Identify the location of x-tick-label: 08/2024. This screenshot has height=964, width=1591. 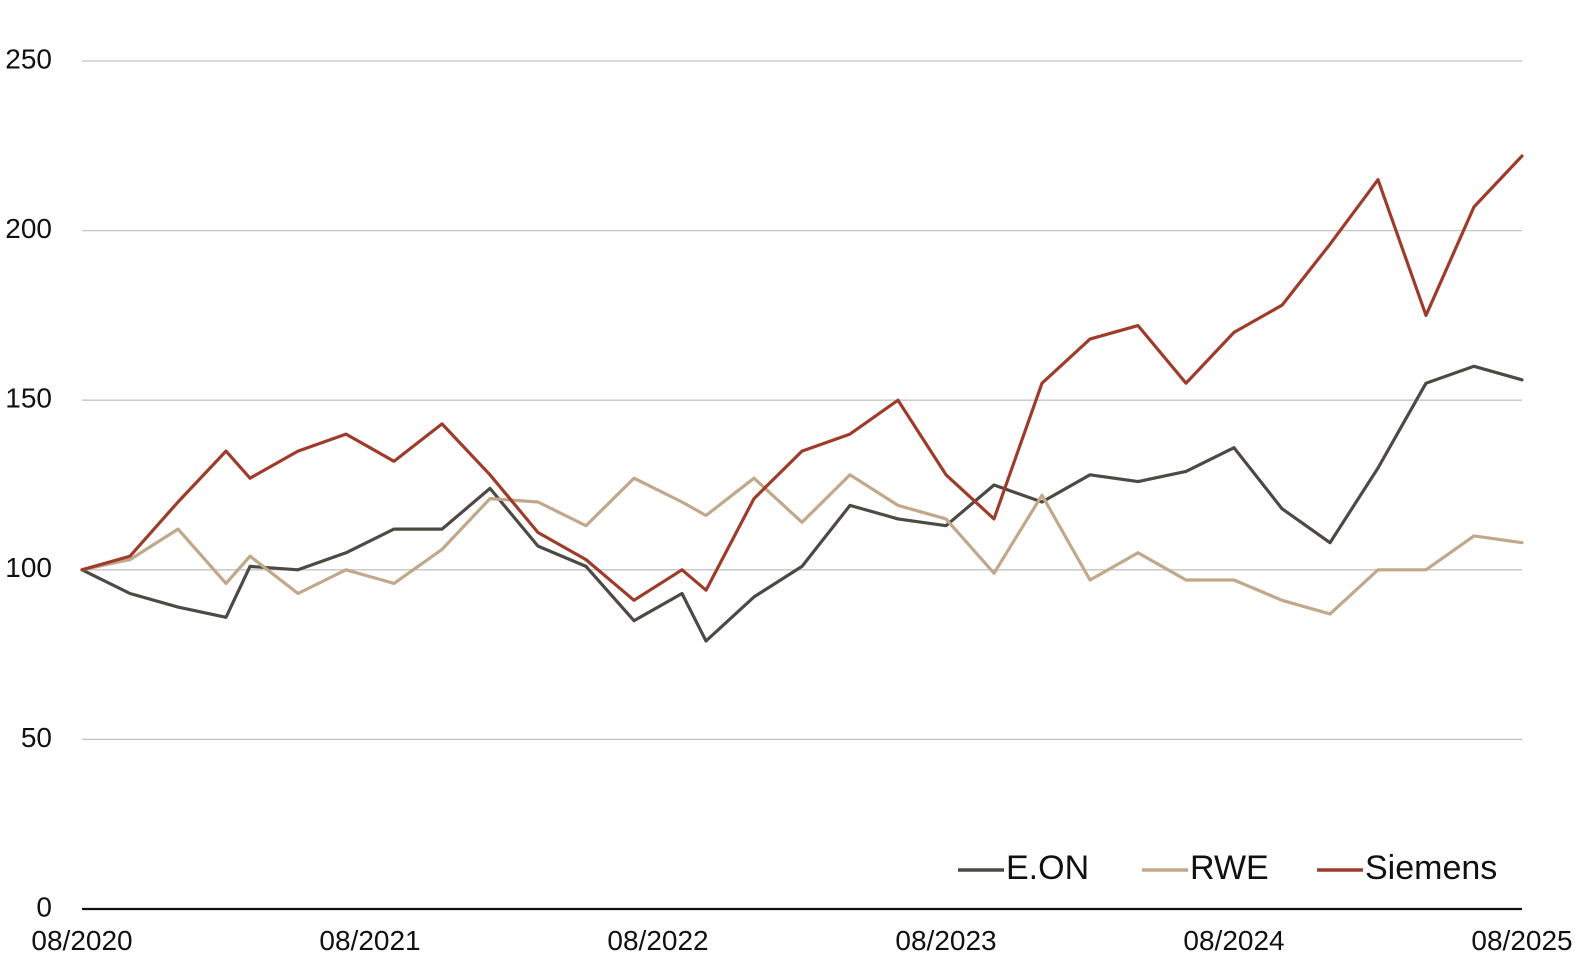
(1233, 940).